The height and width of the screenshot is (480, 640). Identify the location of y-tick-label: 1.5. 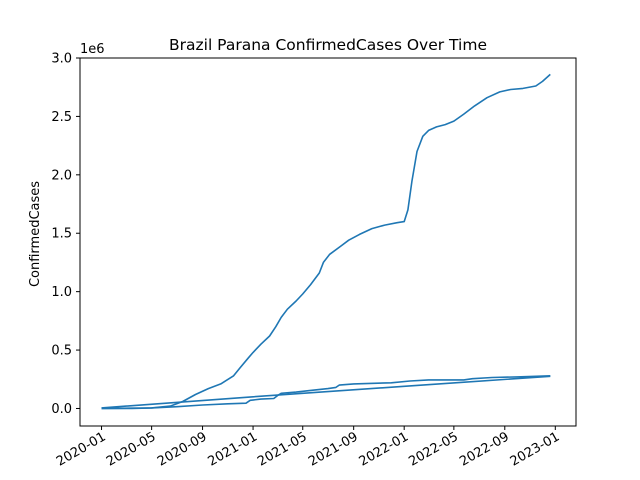
(61, 234).